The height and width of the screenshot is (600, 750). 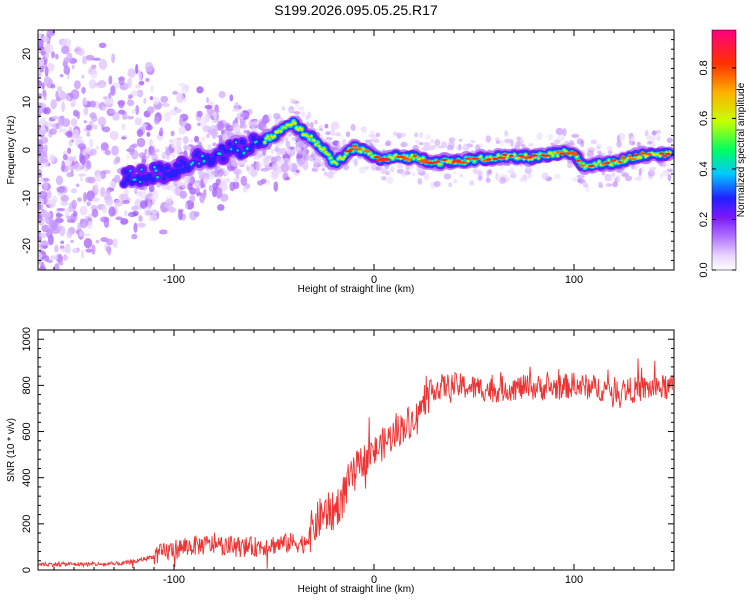 I want to click on x-tick-label: -100, so click(x=174, y=580).